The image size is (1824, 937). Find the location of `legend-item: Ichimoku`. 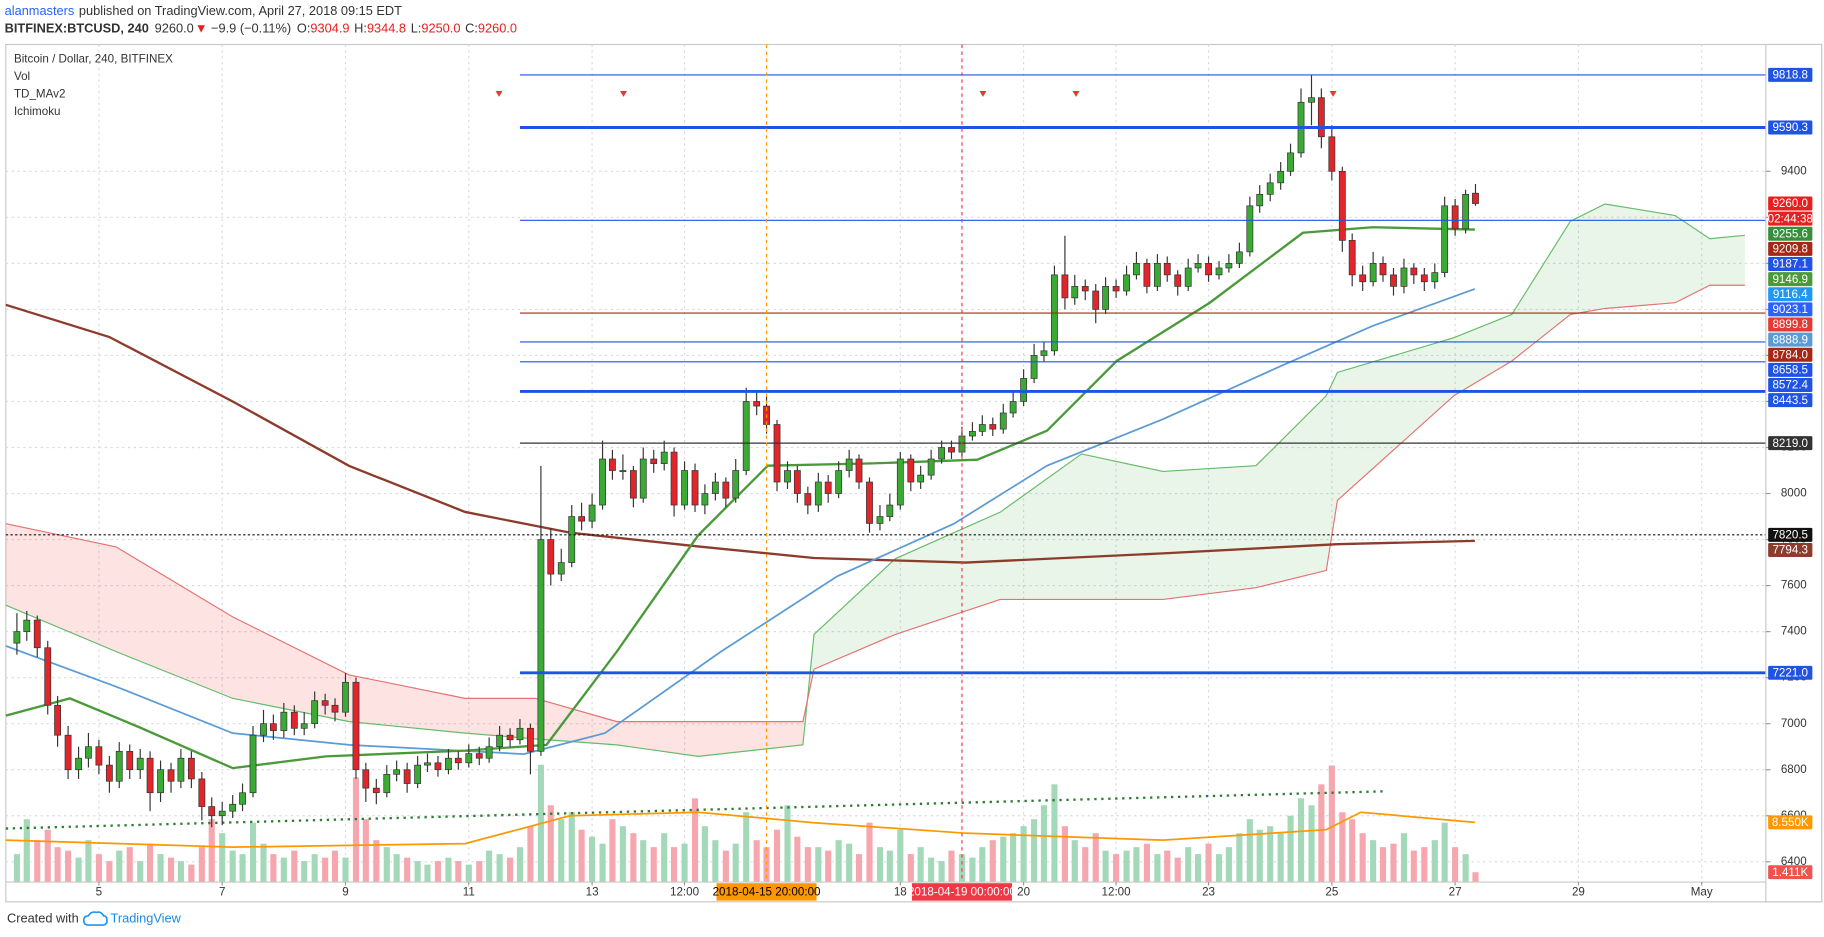

legend-item: Ichimoku is located at coordinates (37, 111).